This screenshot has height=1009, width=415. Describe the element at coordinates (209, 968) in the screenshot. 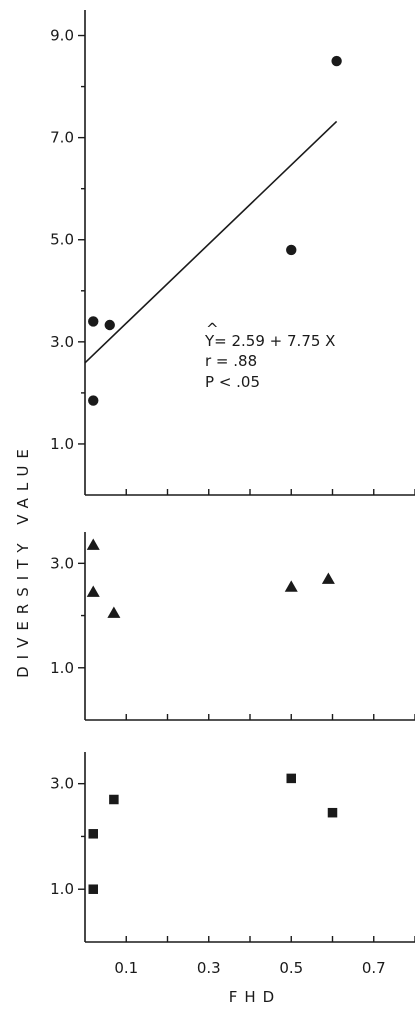

I see `x-tick-label: 0.3` at that location.